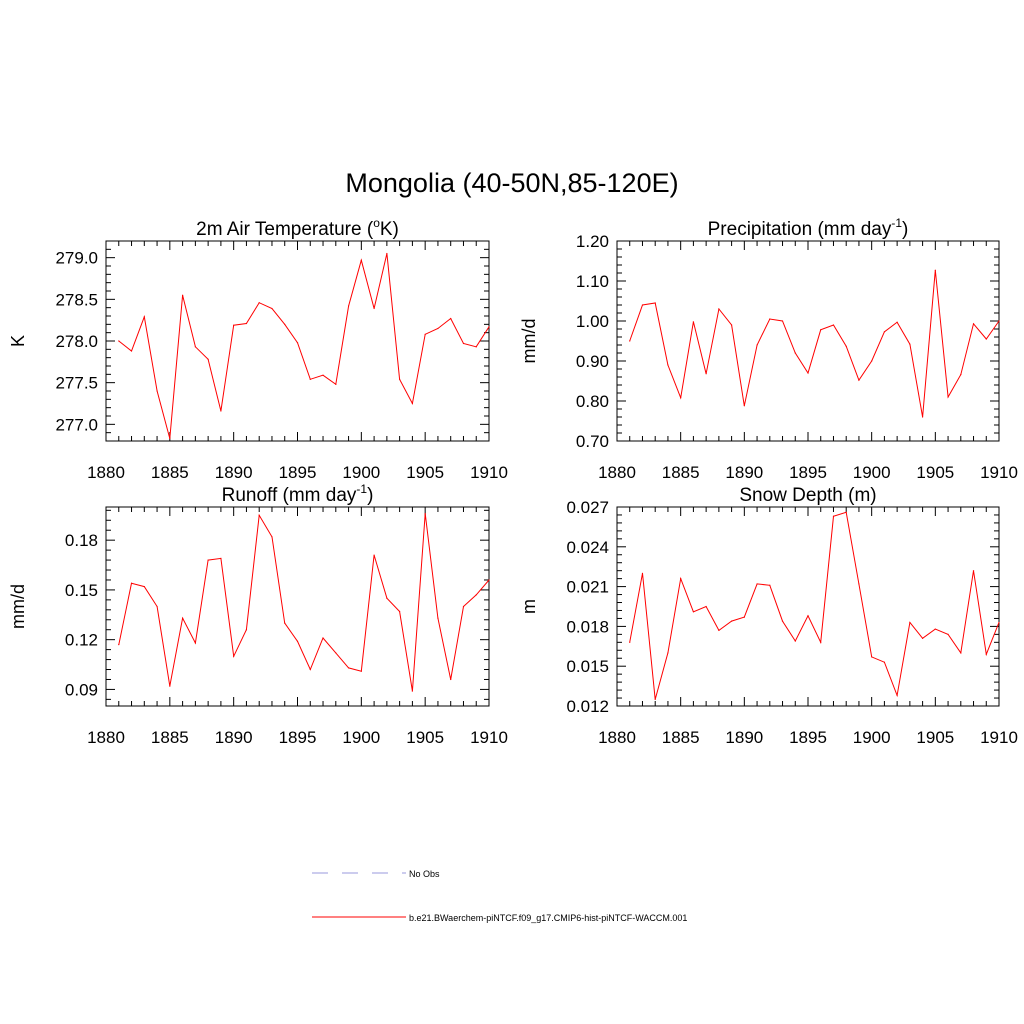  I want to click on y-tick-label: 1.10, so click(592, 281).